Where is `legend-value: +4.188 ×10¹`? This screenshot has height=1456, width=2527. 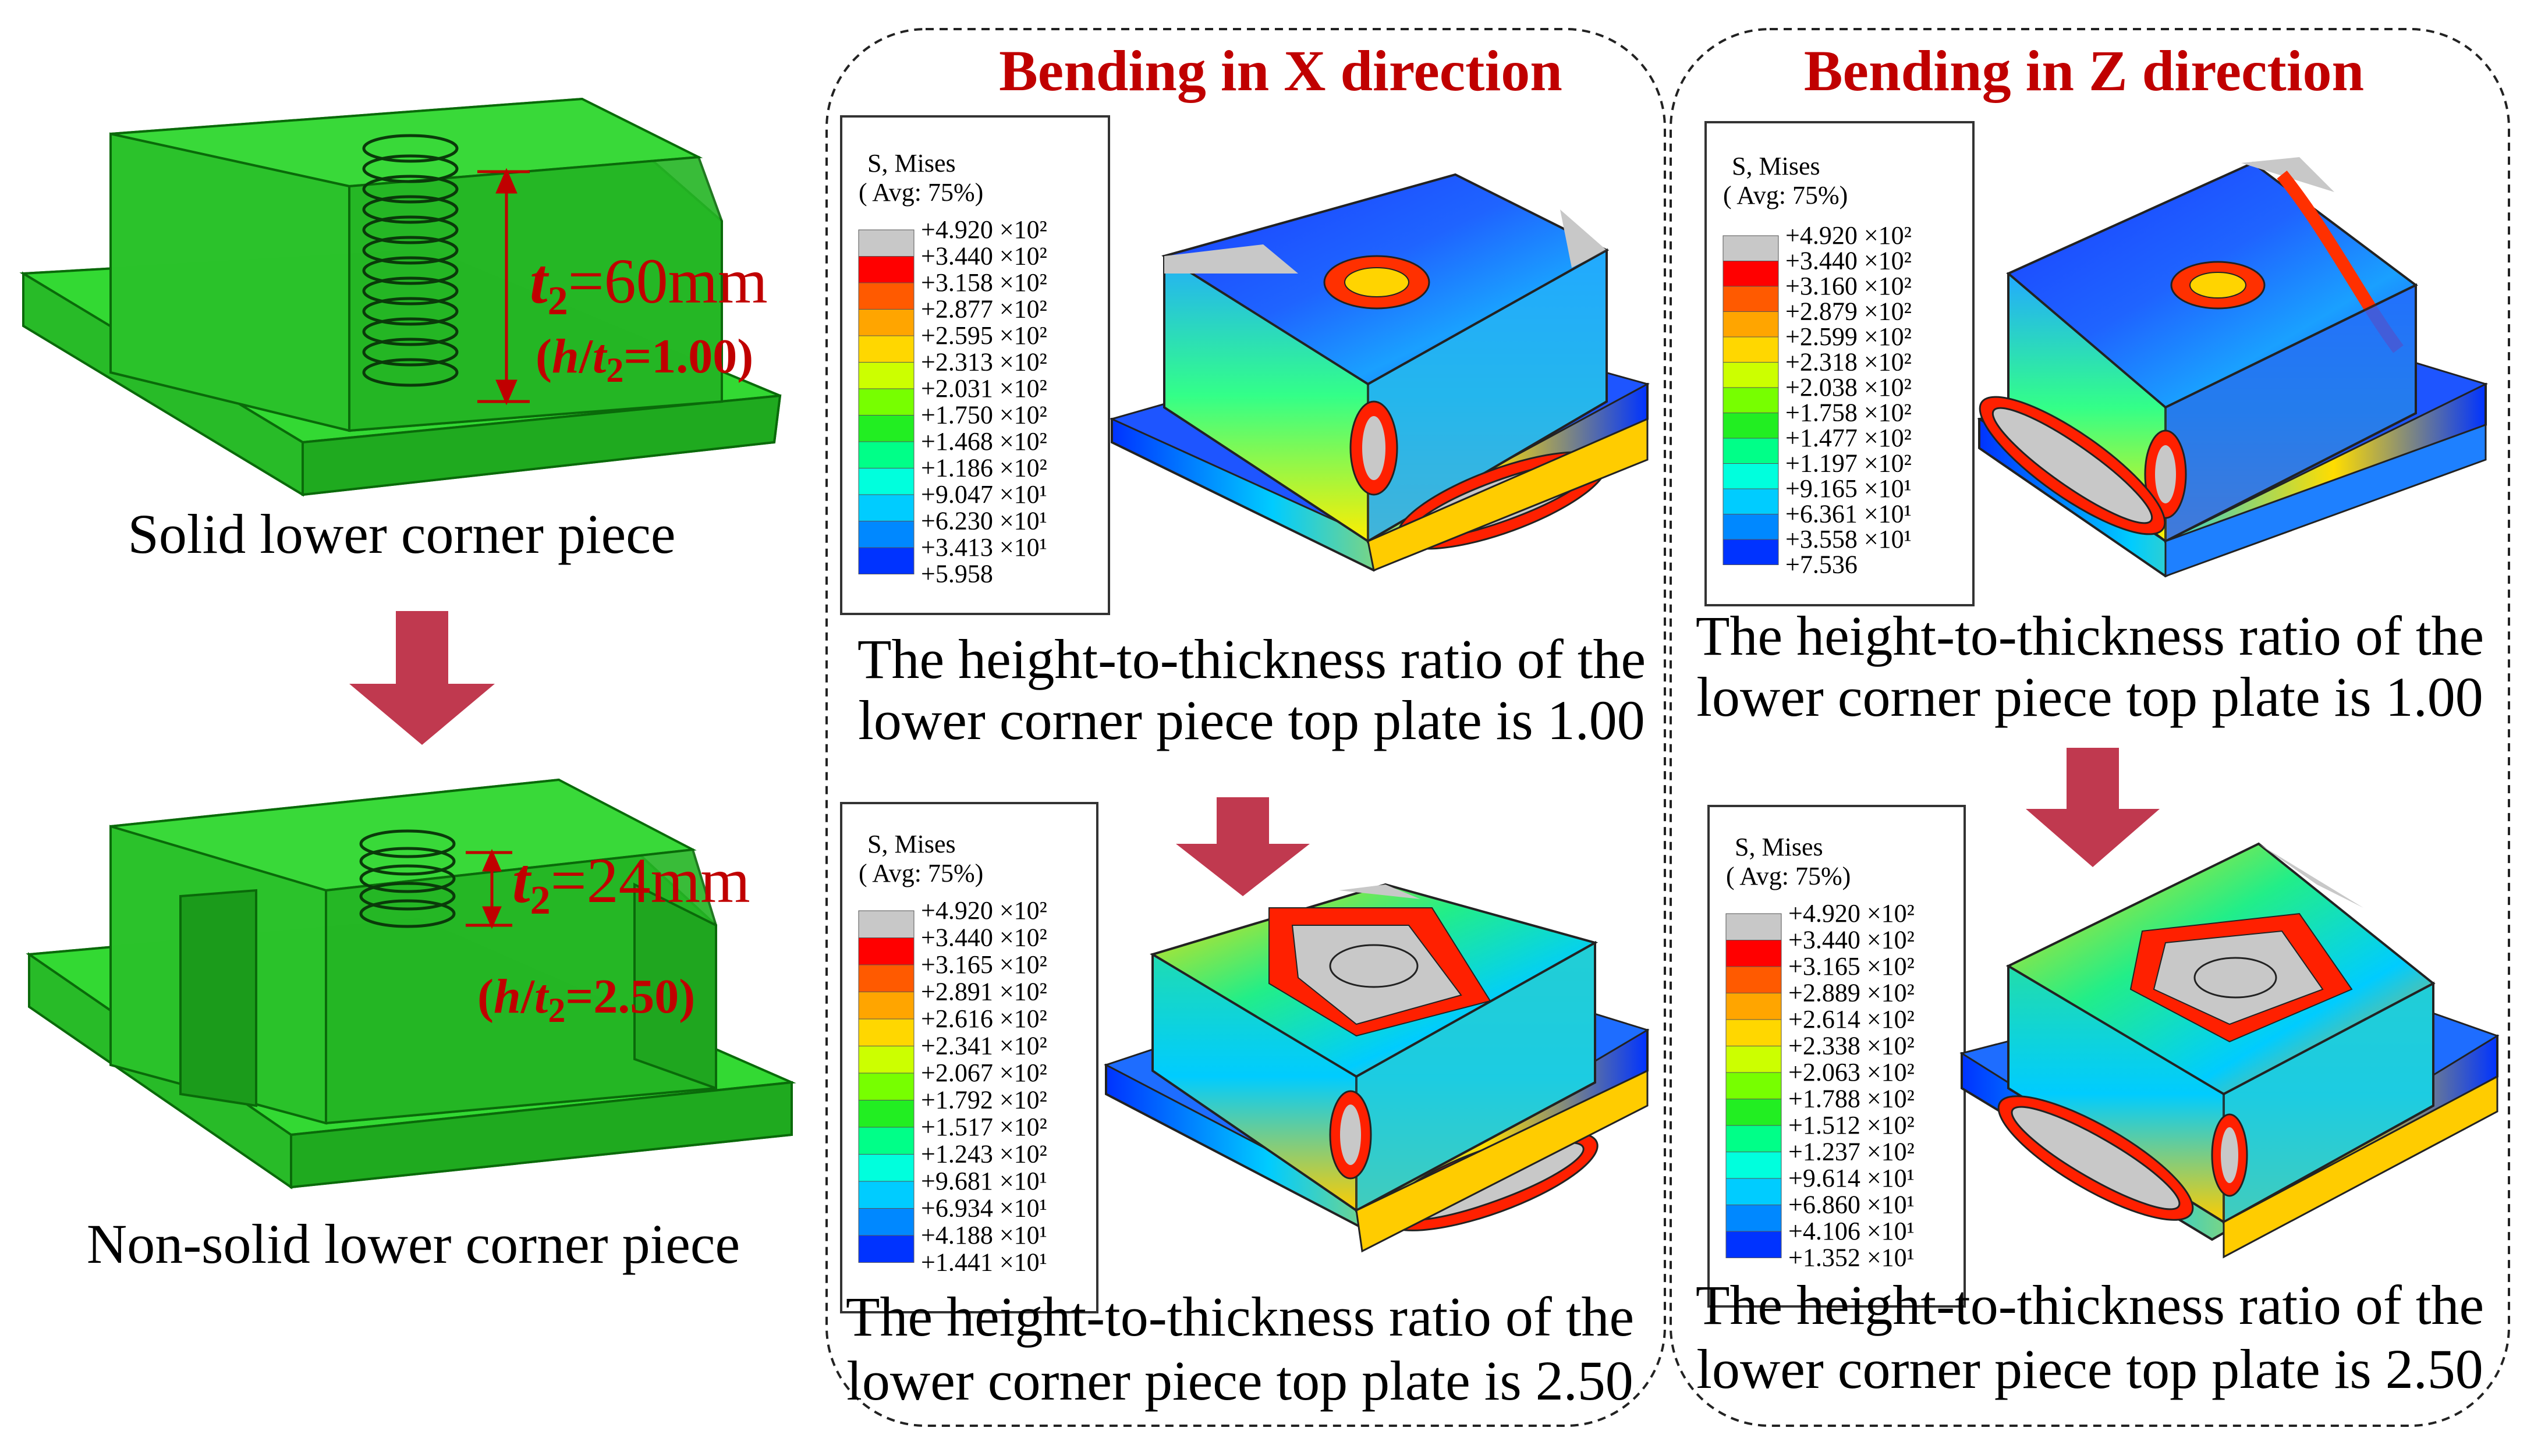 legend-value: +4.188 ×10¹ is located at coordinates (984, 1235).